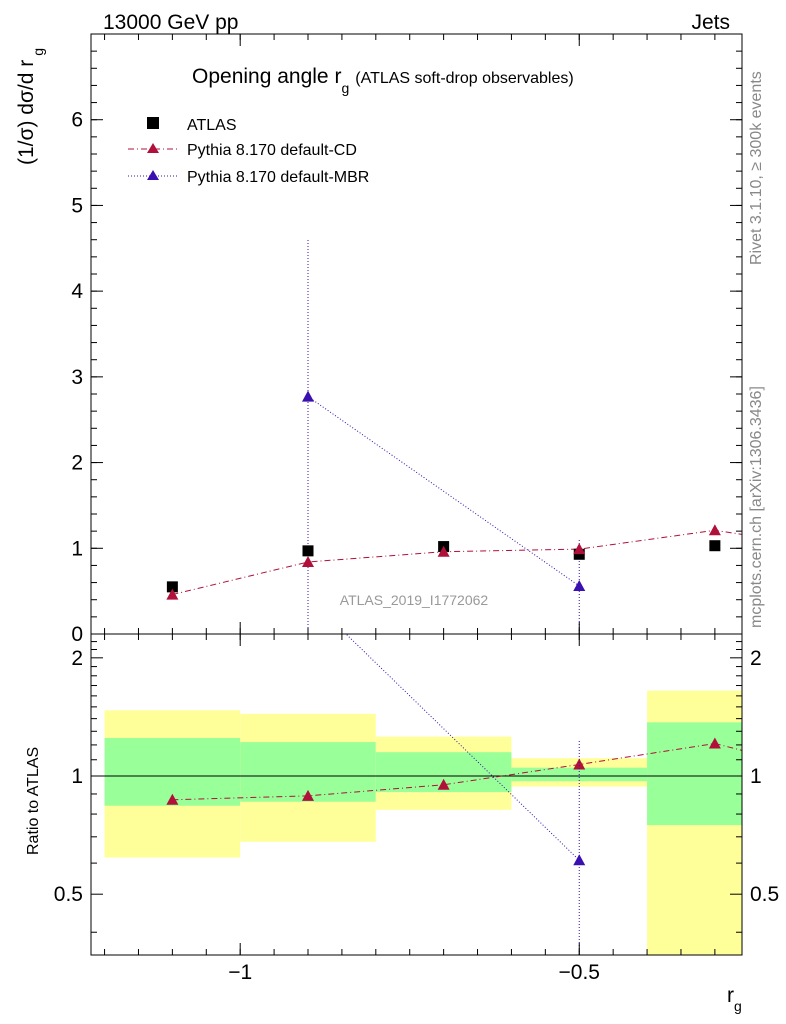 The image size is (786, 1024). What do you see at coordinates (240, 972) in the screenshot?
I see `xtick-label: −1` at bounding box center [240, 972].